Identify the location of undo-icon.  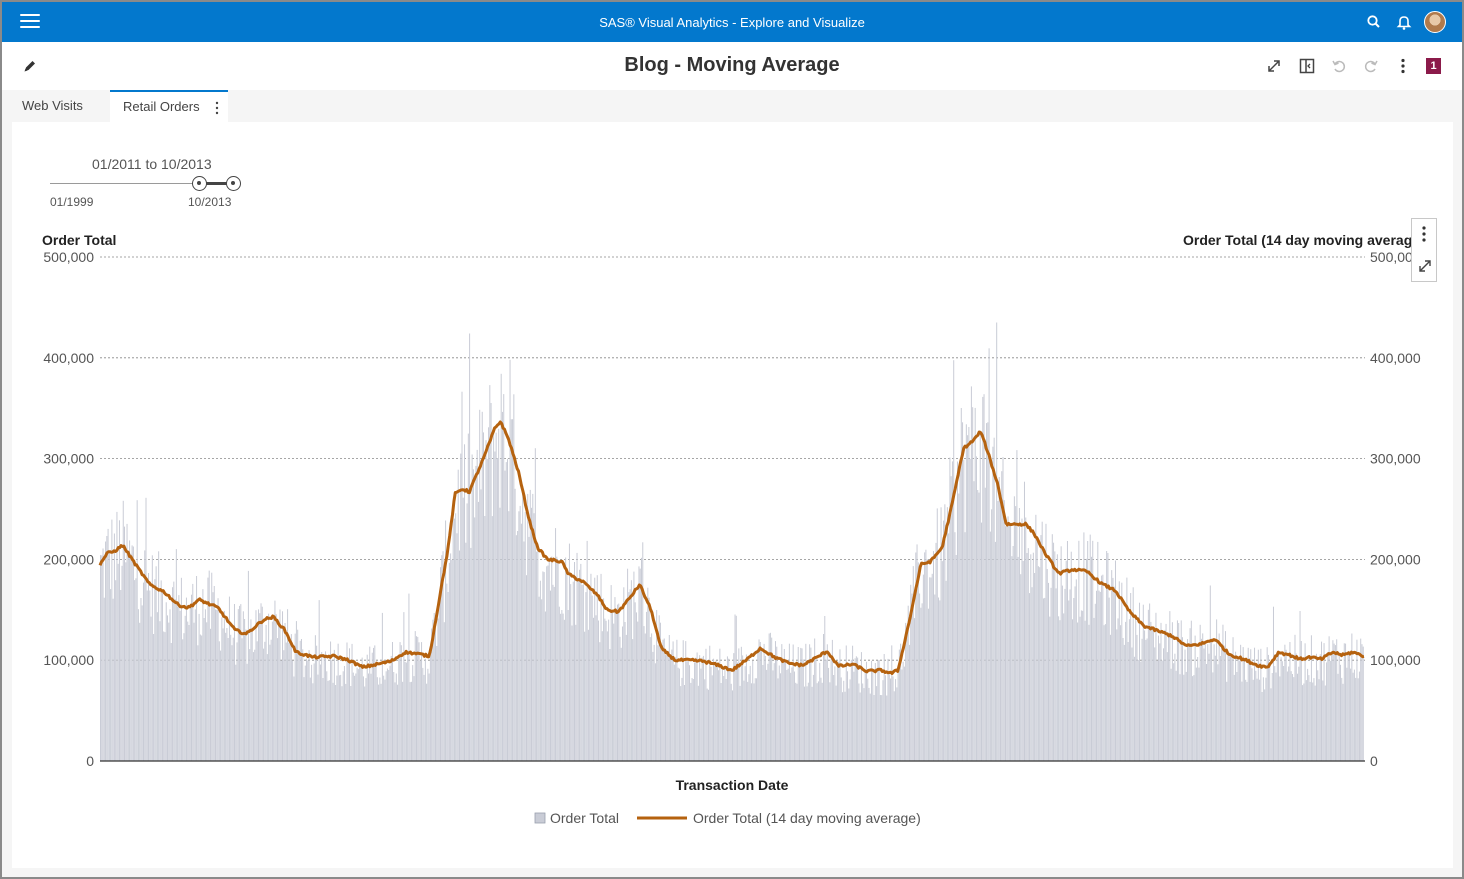
(1339, 66).